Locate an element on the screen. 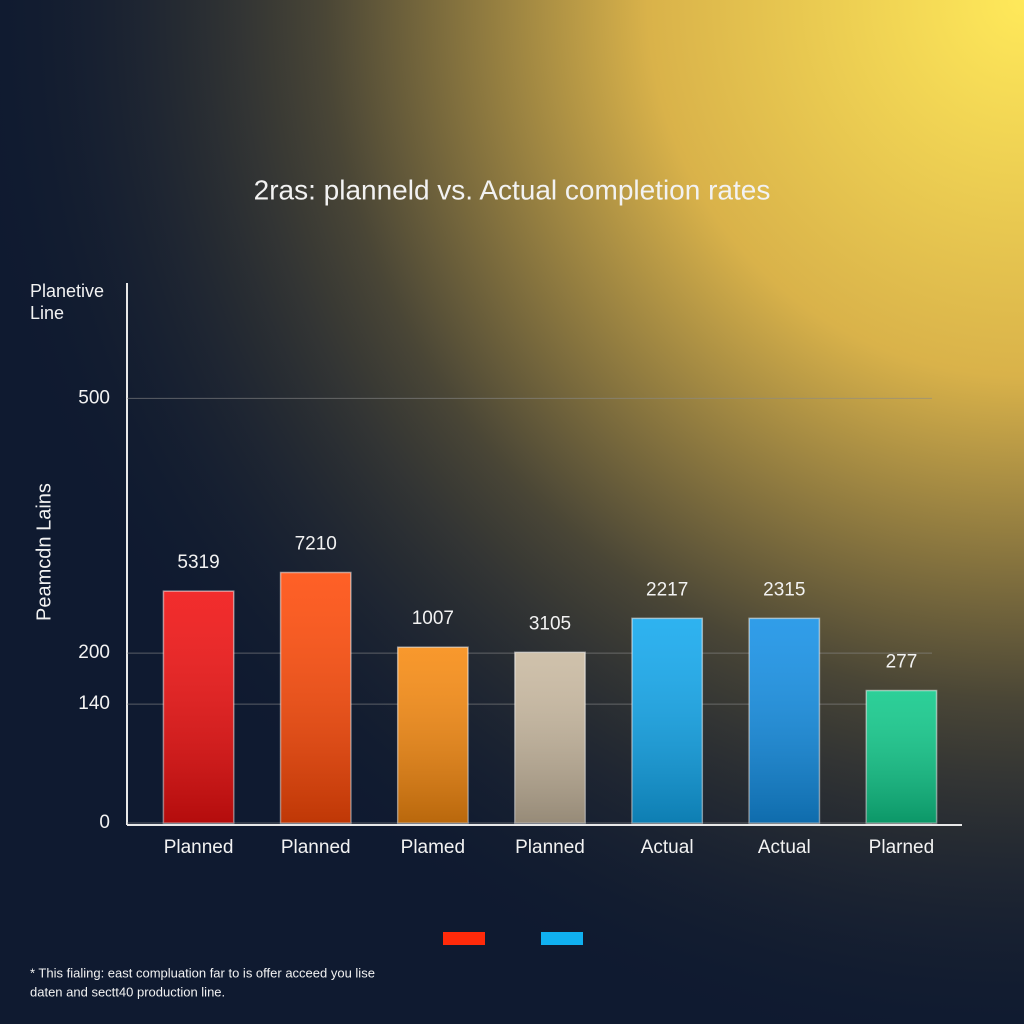  y-axis-label: Peamcdn Lains is located at coordinates (44, 552).